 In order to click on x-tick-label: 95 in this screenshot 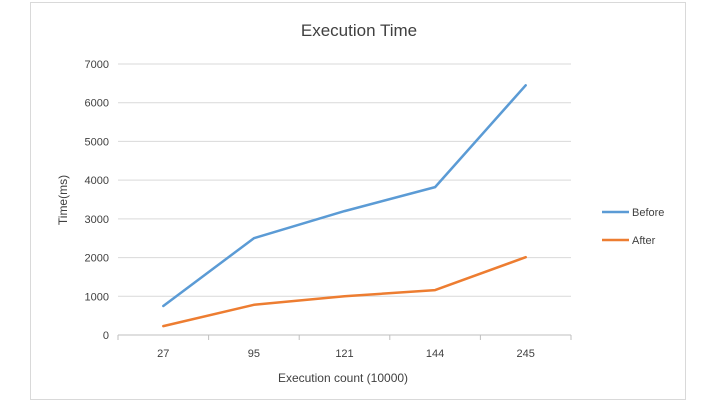, I will do `click(254, 354)`.